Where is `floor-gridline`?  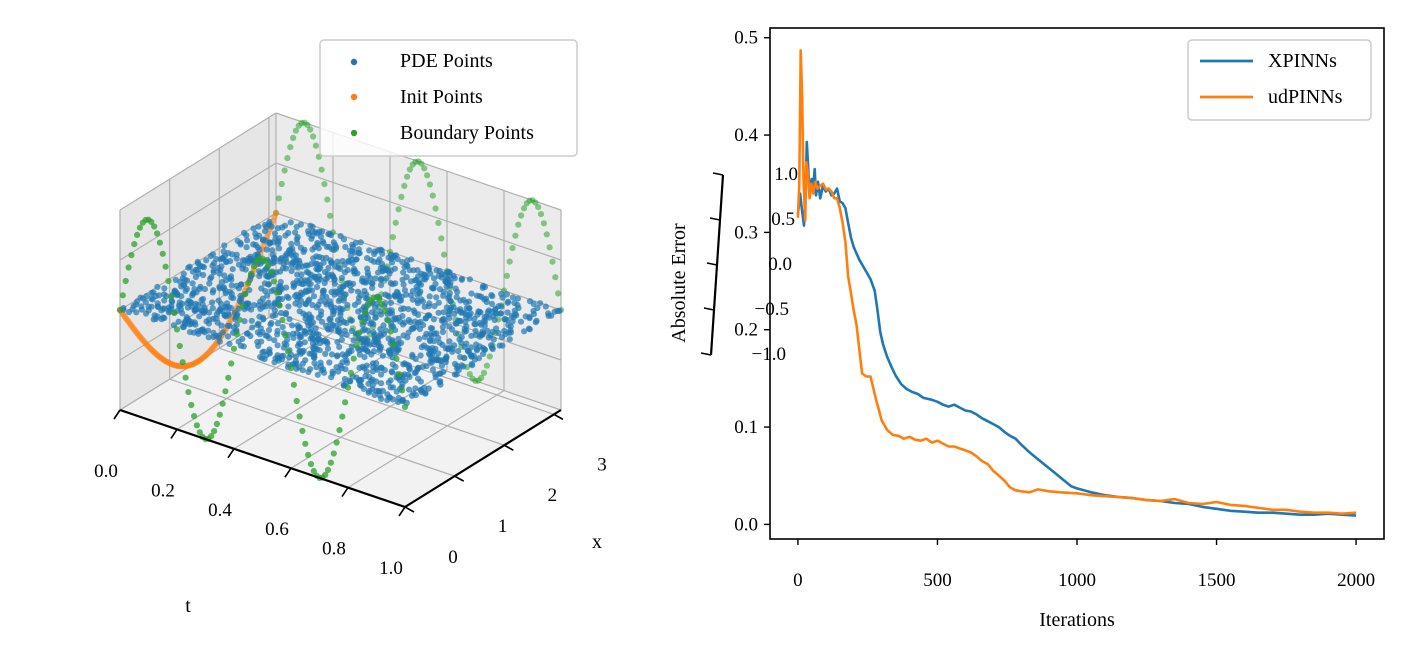 floor-gridline is located at coordinates (255, 380).